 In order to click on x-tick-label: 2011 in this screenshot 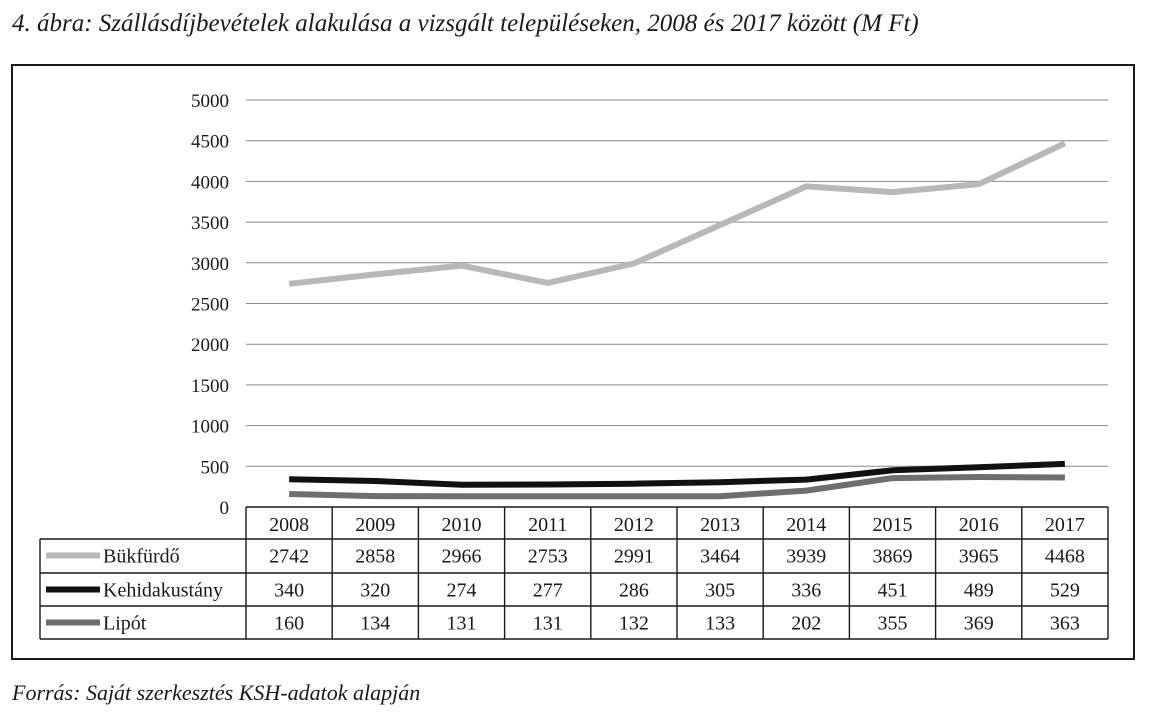, I will do `click(547, 525)`.